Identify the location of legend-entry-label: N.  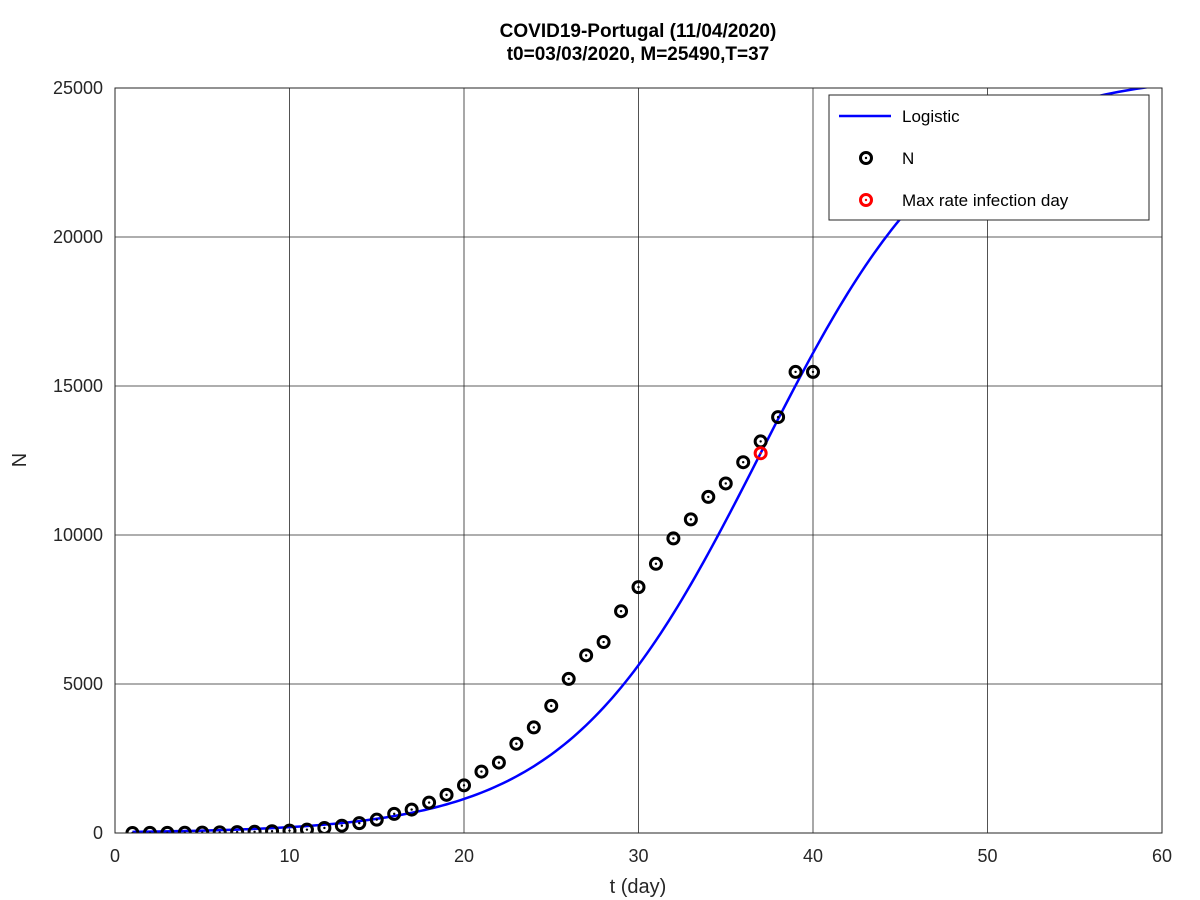
(908, 158).